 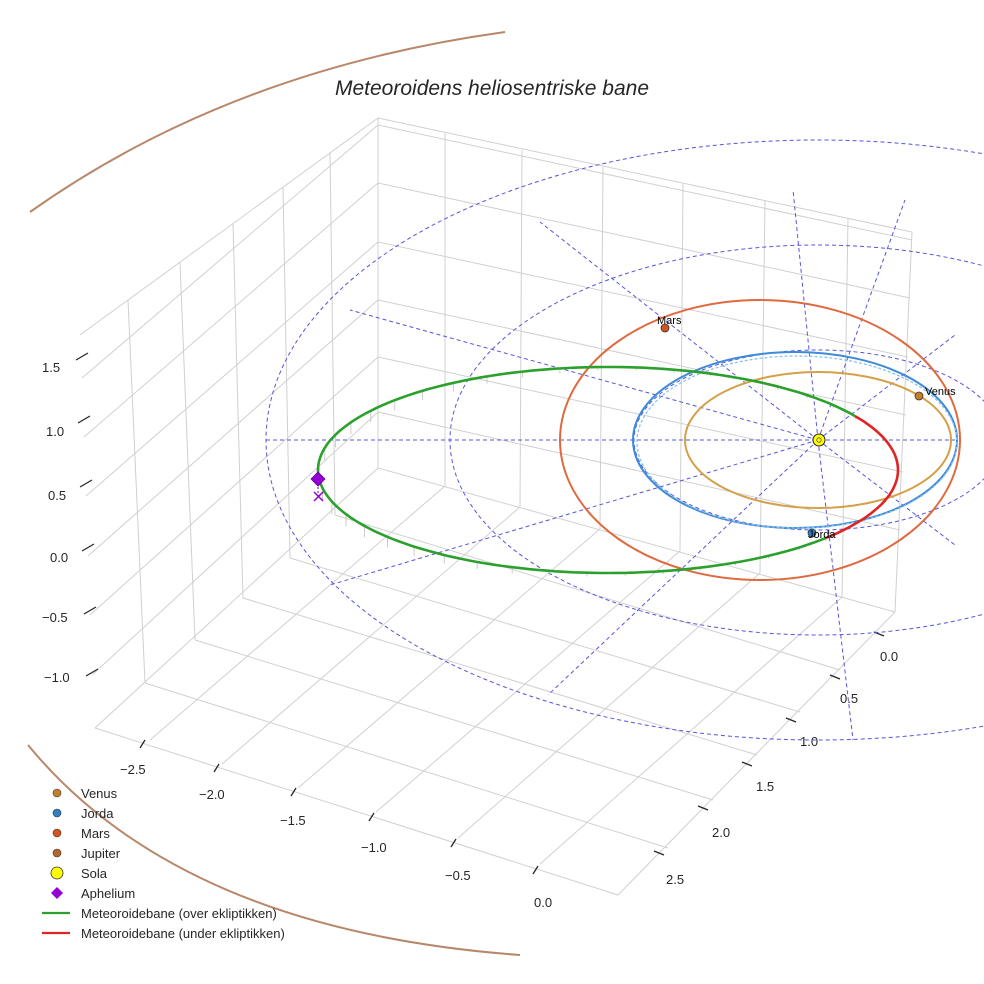 I want to click on legend-label: Aphelium, so click(x=108, y=893).